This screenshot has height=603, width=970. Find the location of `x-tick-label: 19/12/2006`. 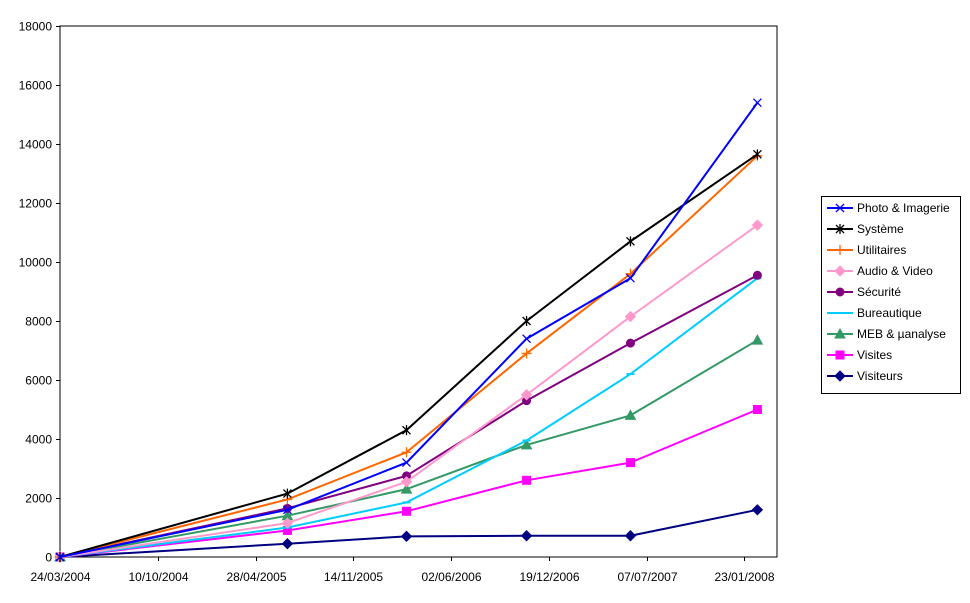

x-tick-label: 19/12/2006 is located at coordinates (549, 577).